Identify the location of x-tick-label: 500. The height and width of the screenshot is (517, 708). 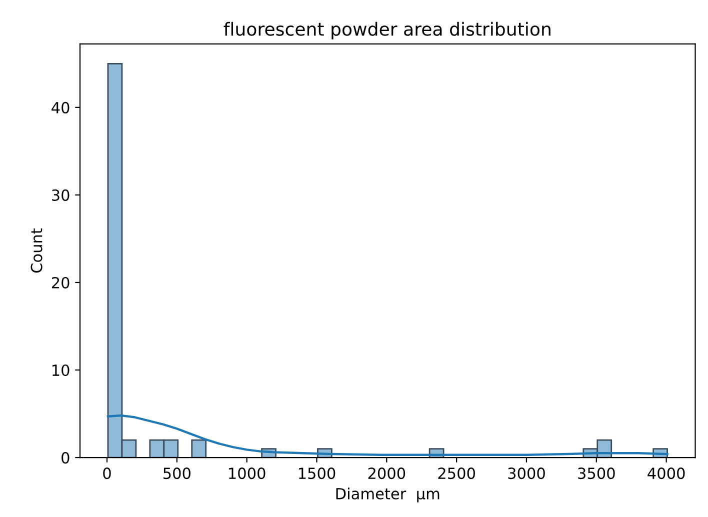
(177, 474).